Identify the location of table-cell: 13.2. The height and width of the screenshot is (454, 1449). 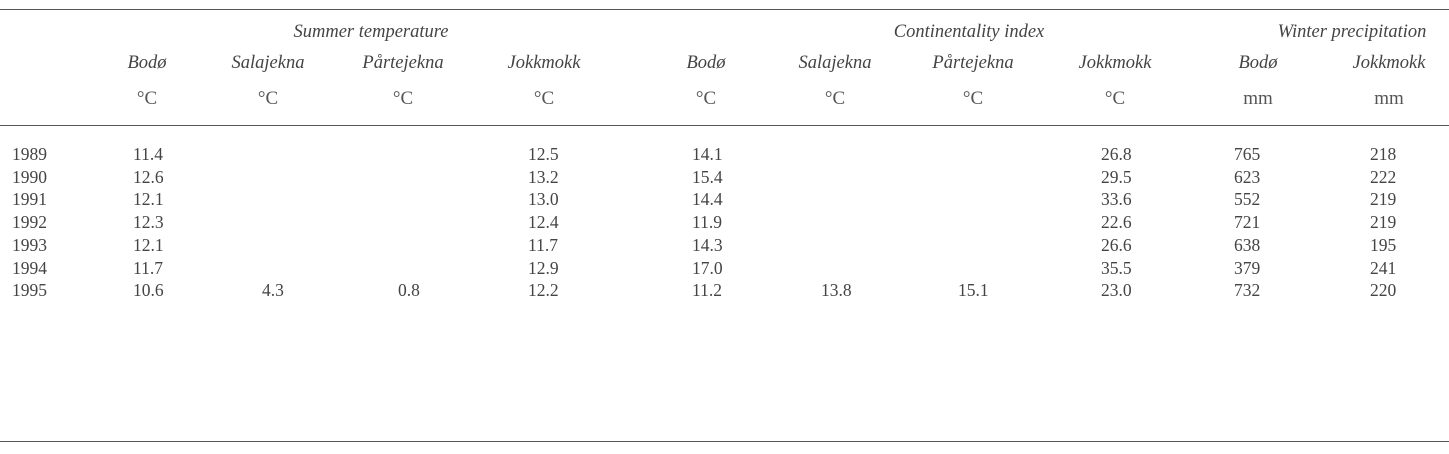
(543, 177).